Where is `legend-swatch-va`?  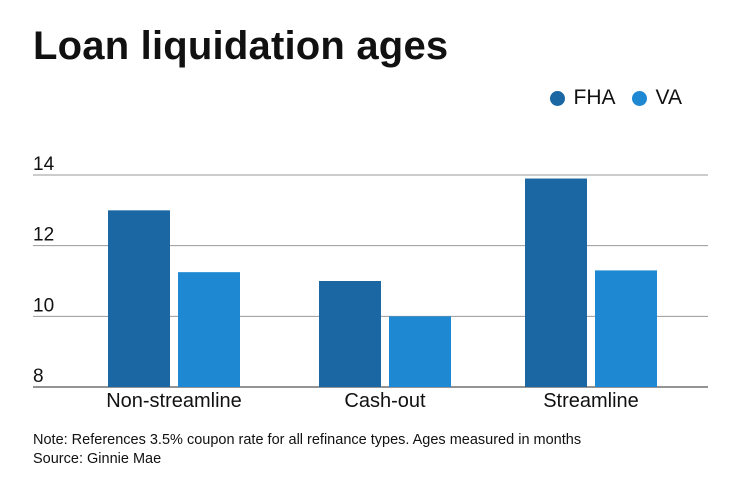 legend-swatch-va is located at coordinates (639, 98).